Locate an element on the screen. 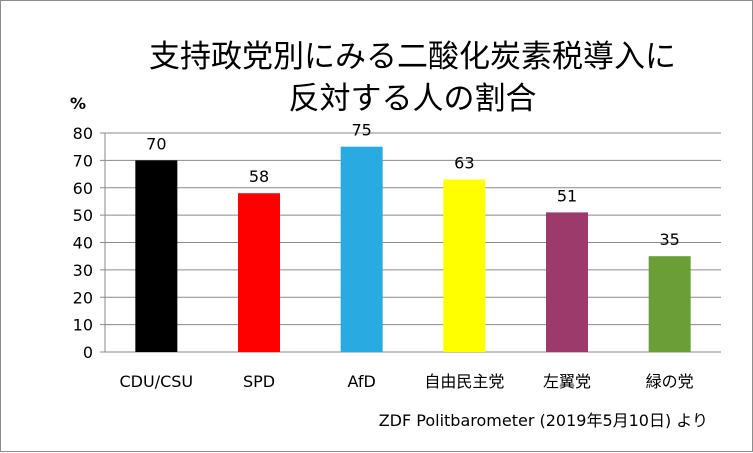  source-note: ZDF Politbarometer (2019年5月10日) より is located at coordinates (543, 420).